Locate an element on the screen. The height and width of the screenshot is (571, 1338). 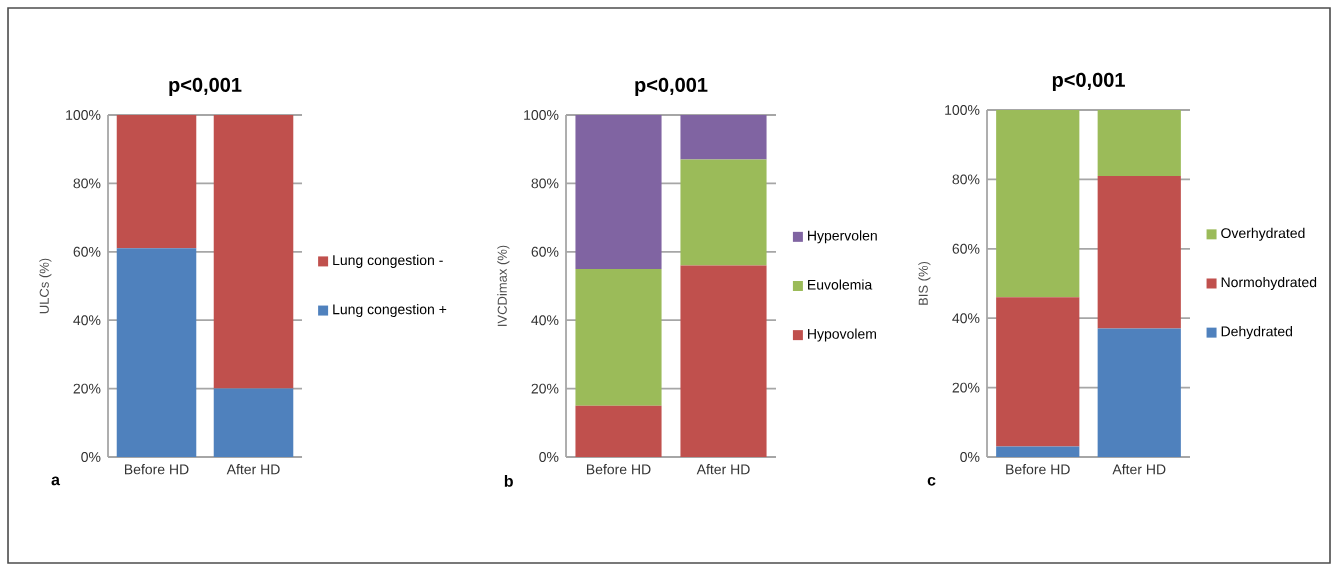
legend-label: Lung congestion - is located at coordinates (388, 261).